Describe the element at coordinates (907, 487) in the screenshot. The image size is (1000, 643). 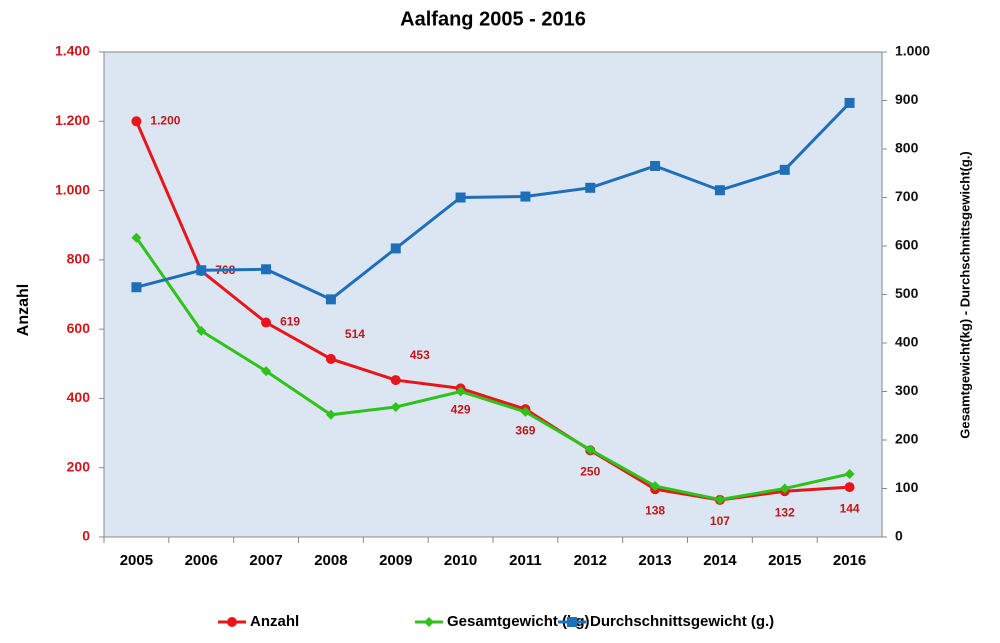
I see `y2-tick-label: 100` at that location.